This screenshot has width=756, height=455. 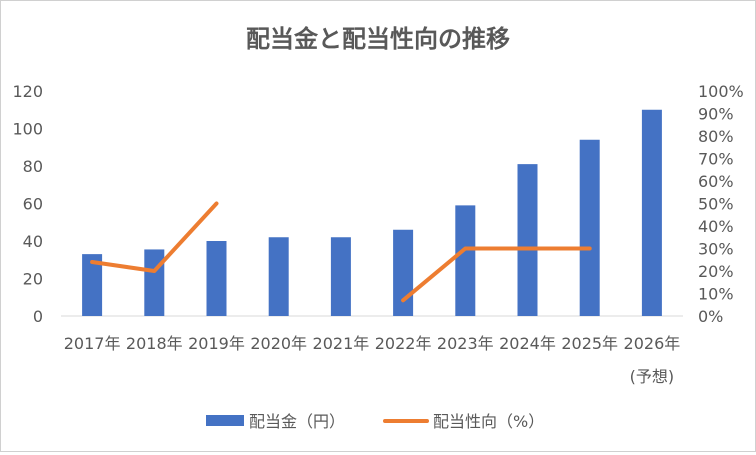 I want to click on legend-label: 配当性向（%）, so click(x=488, y=421).